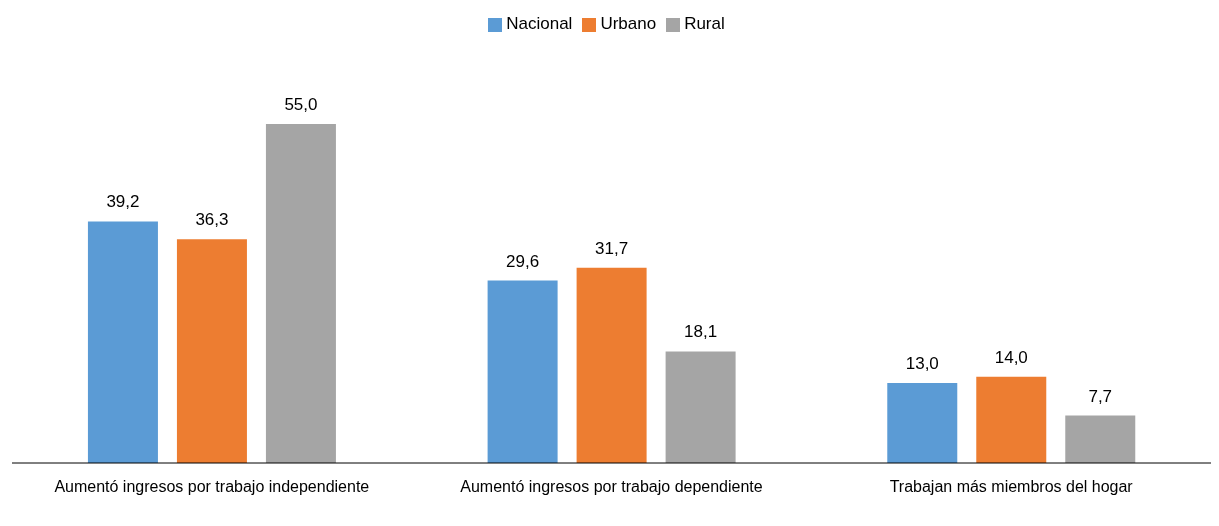 The width and height of the screenshot is (1219, 526). Describe the element at coordinates (523, 261) in the screenshot. I see `data-label: 29,6` at that location.